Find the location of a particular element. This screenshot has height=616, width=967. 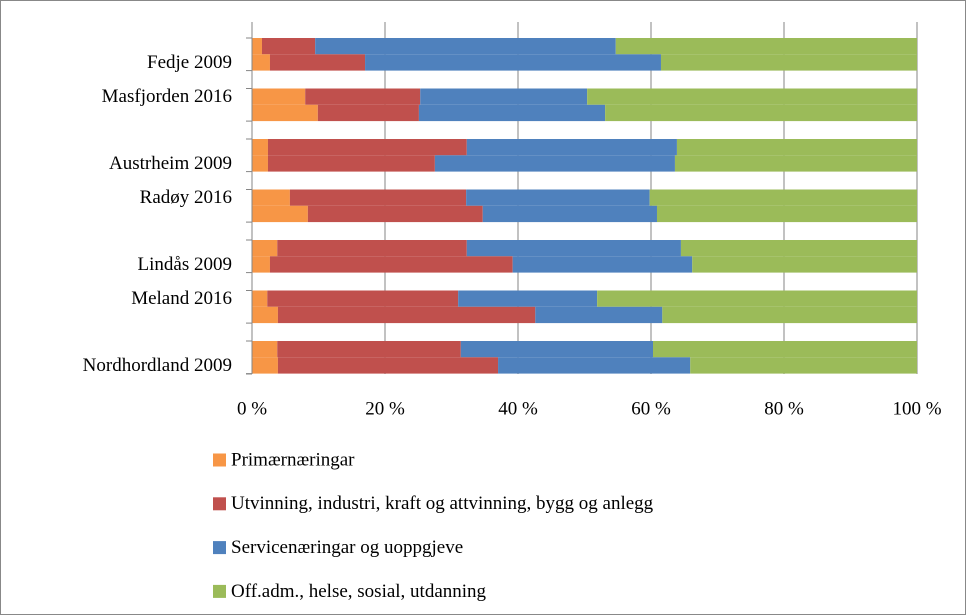

y-tick-label: Fedje 2009 is located at coordinates (189, 62).